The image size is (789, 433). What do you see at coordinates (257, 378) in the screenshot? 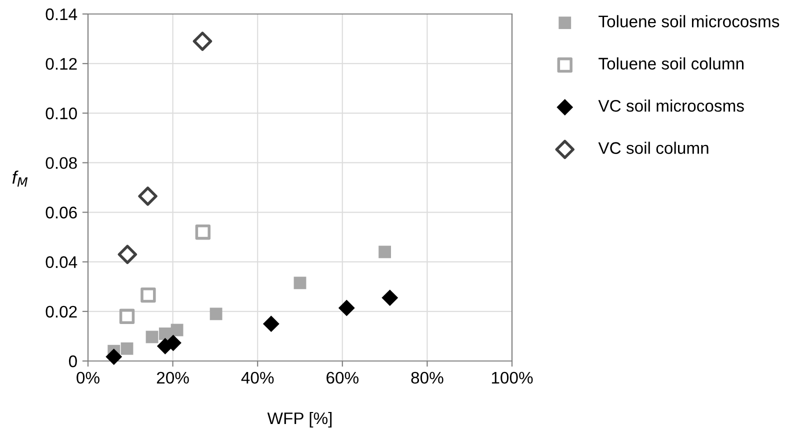
I see `x-tick-label: 40%` at bounding box center [257, 378].